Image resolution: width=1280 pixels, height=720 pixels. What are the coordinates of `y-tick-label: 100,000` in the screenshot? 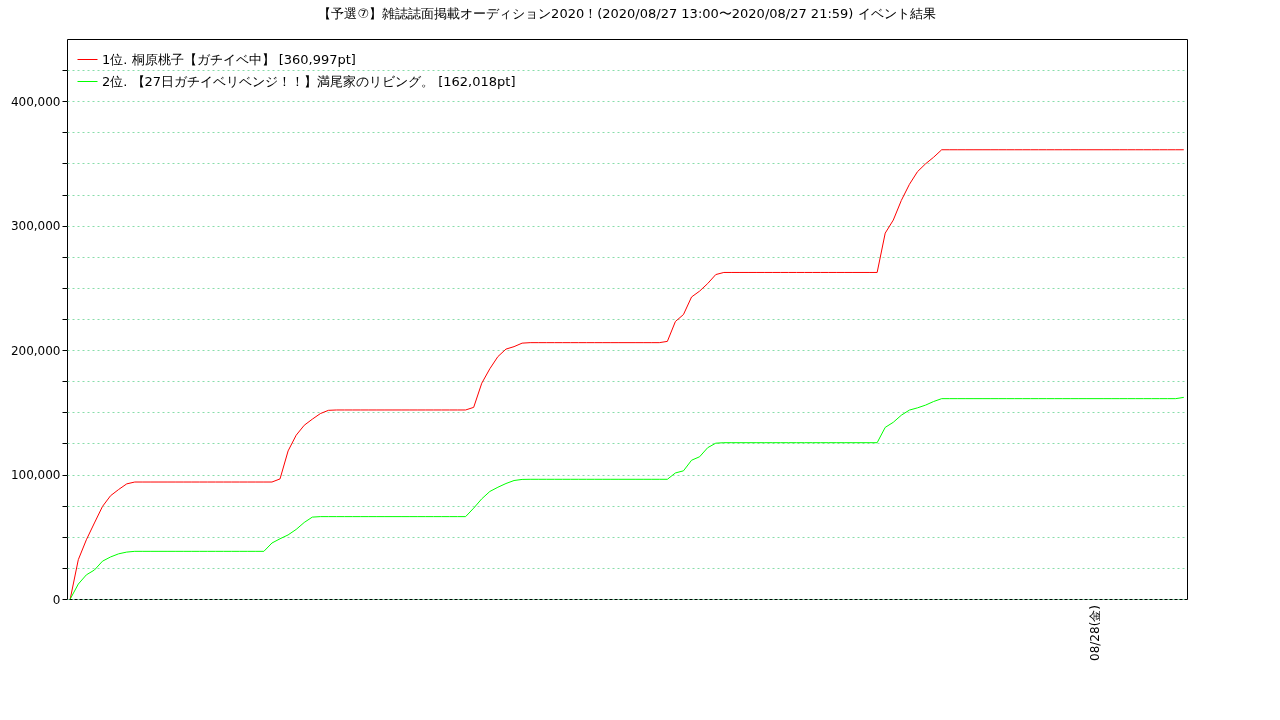 It's located at (35, 475).